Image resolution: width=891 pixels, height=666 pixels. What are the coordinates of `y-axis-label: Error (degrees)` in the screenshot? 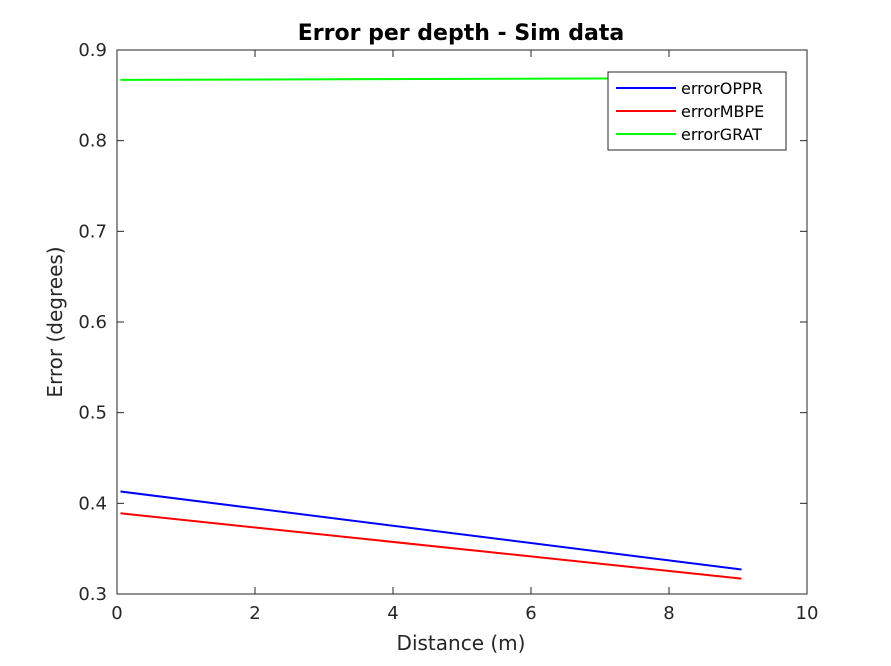 It's located at (55, 321).